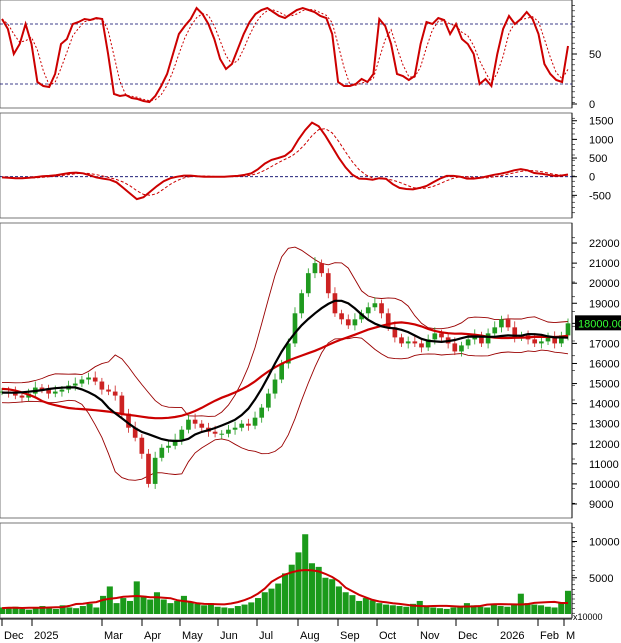  Describe the element at coordinates (604, 304) in the screenshot. I see `price-tick-label: 19000` at that location.